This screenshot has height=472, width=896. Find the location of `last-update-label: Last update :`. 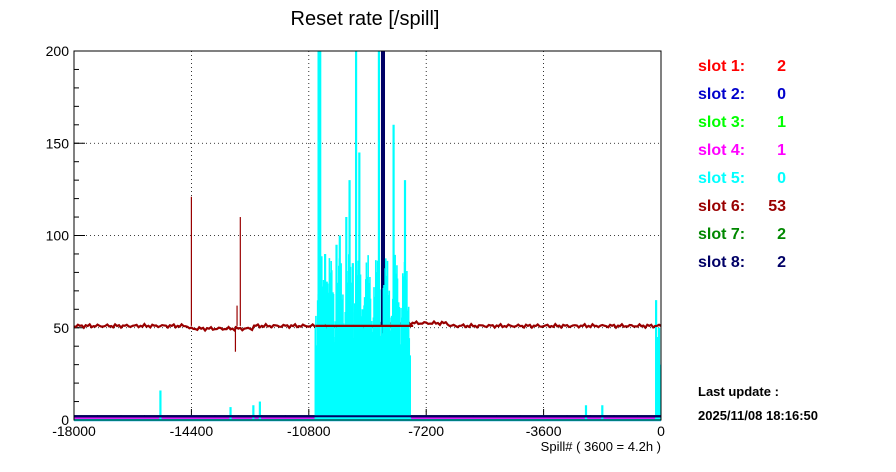

last-update-label: Last update : is located at coordinates (738, 391).